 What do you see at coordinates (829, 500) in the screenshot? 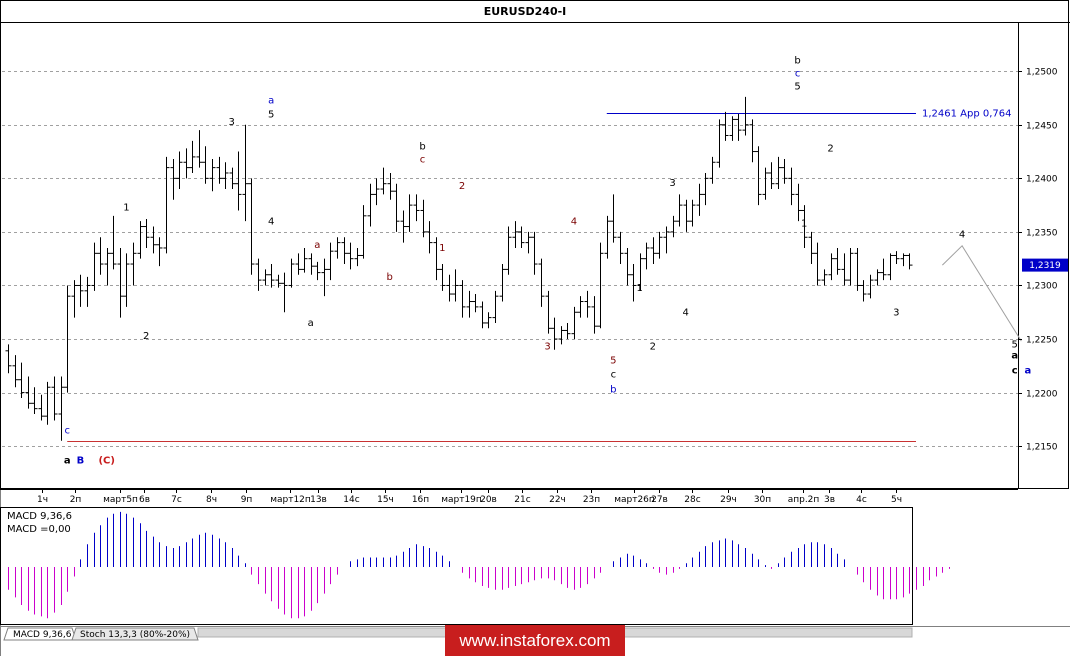
I see `time-tick-label: 3в` at bounding box center [829, 500].